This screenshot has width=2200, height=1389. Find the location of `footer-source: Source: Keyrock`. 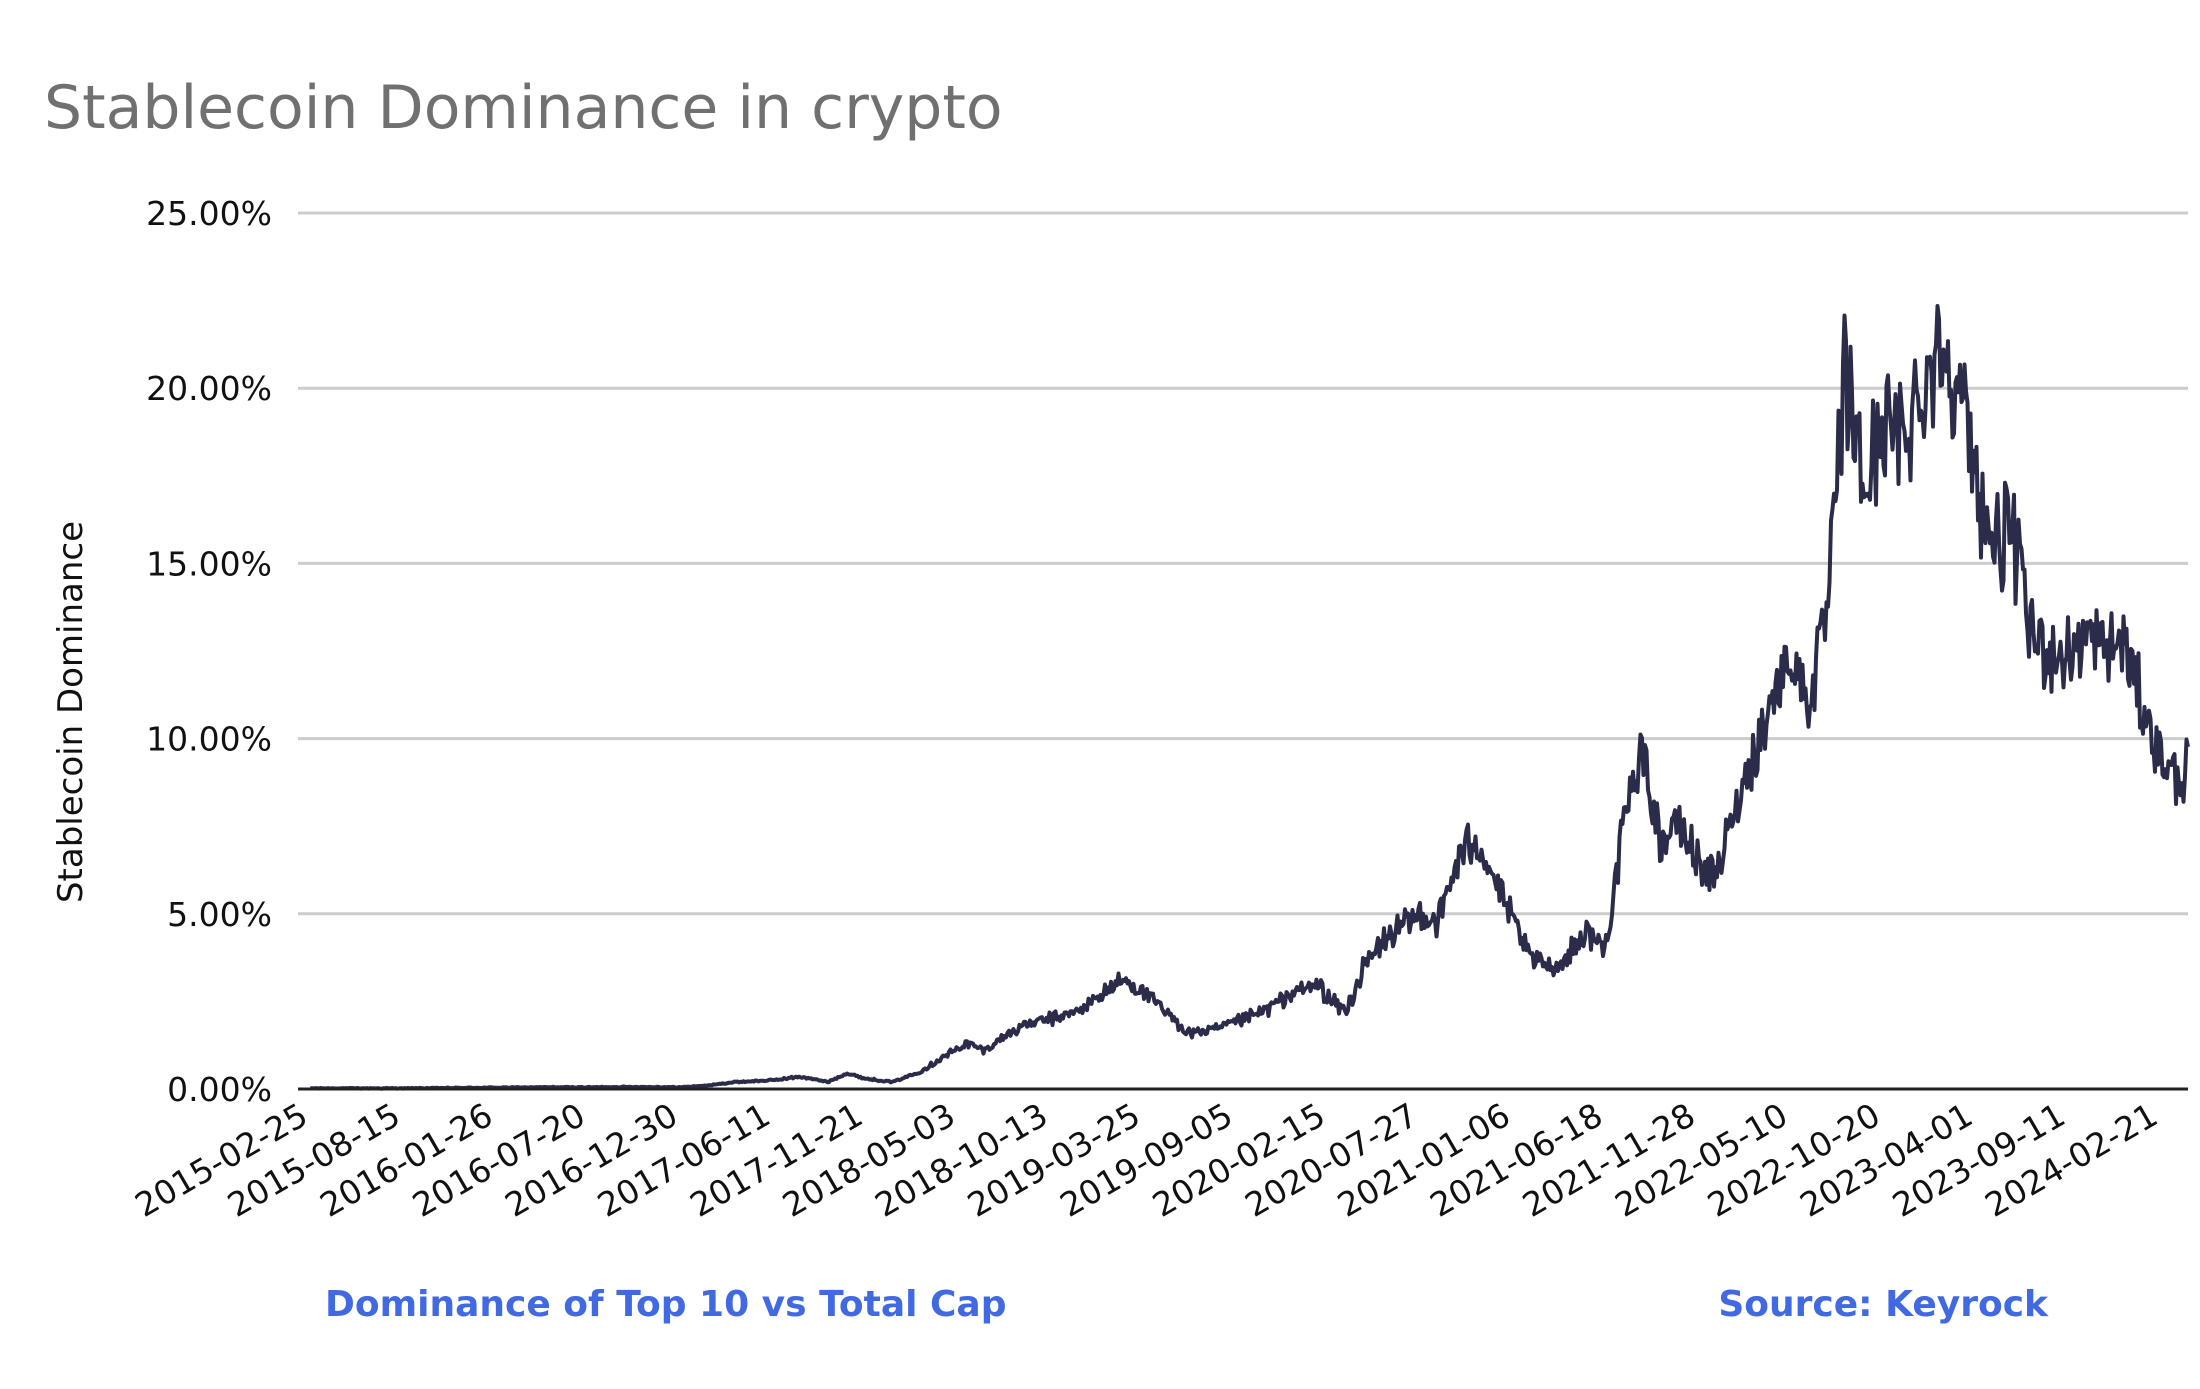

footer-source: Source: Keyrock is located at coordinates (1883, 1304).